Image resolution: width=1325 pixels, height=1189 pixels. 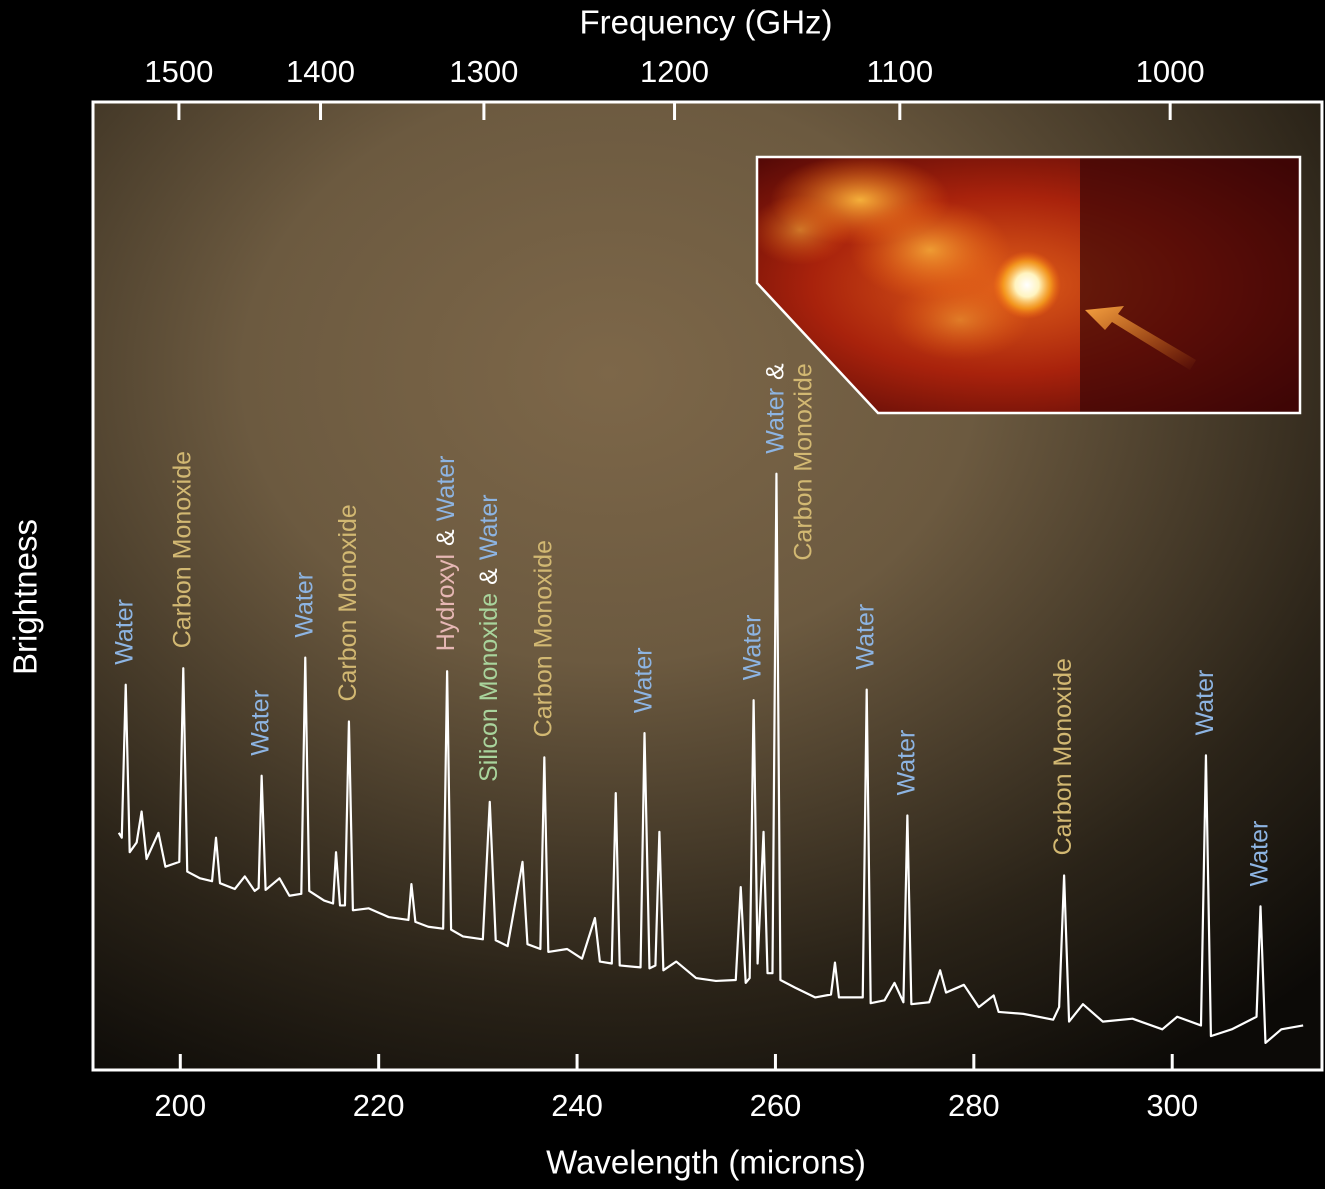 What do you see at coordinates (674, 71) in the screenshot?
I see `x2-tick-label: 1200` at bounding box center [674, 71].